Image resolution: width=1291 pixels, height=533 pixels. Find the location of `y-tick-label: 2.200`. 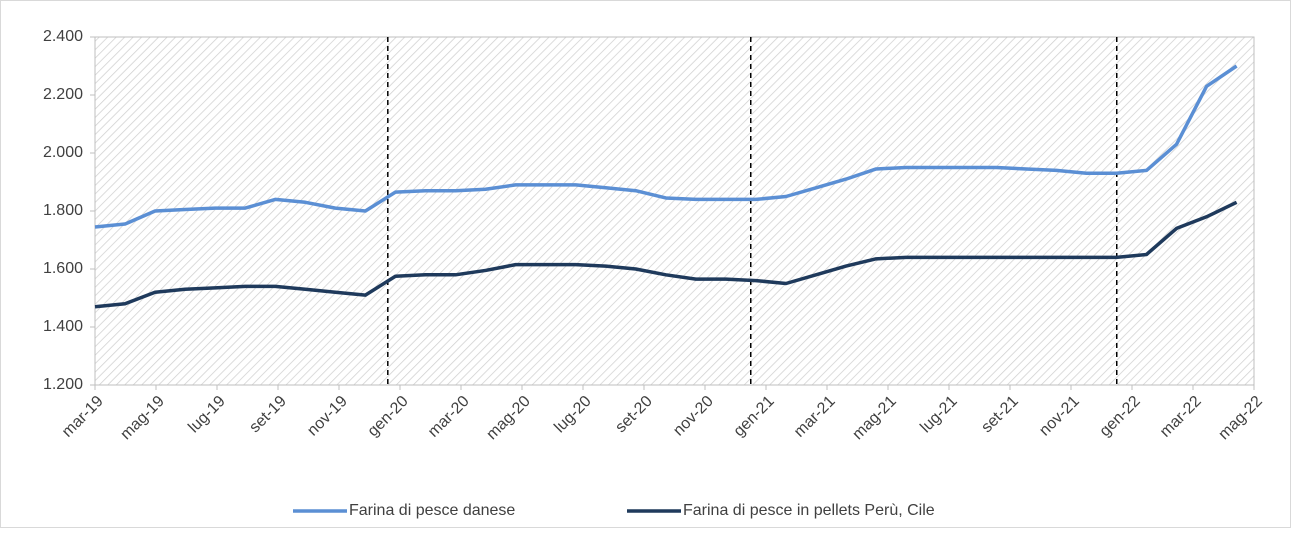

y-tick-label: 2.200 is located at coordinates (63, 94).